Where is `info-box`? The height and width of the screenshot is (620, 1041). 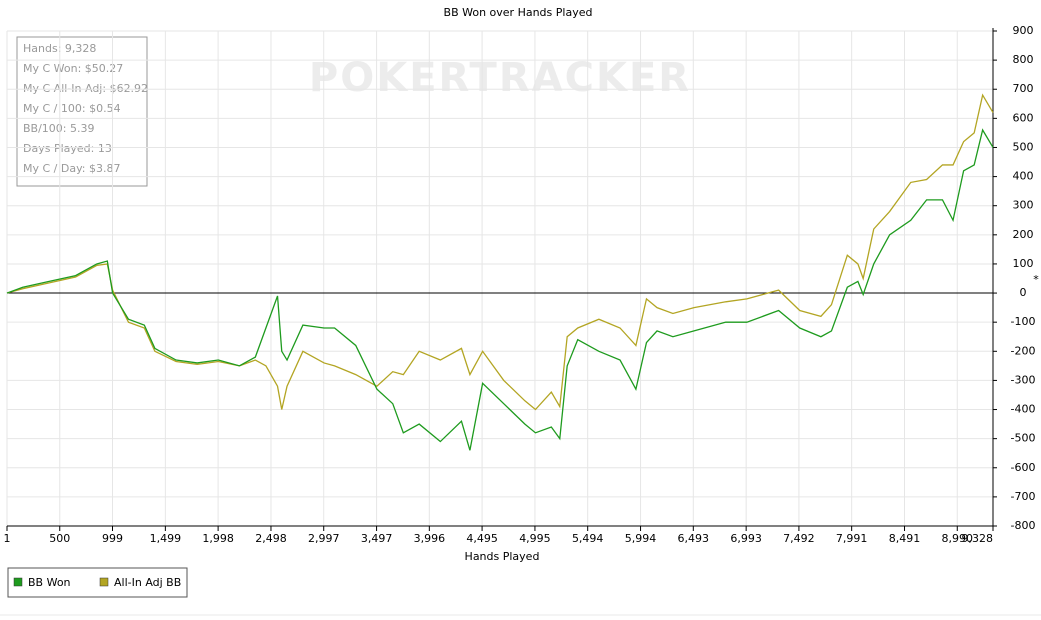 info-box is located at coordinates (82, 111).